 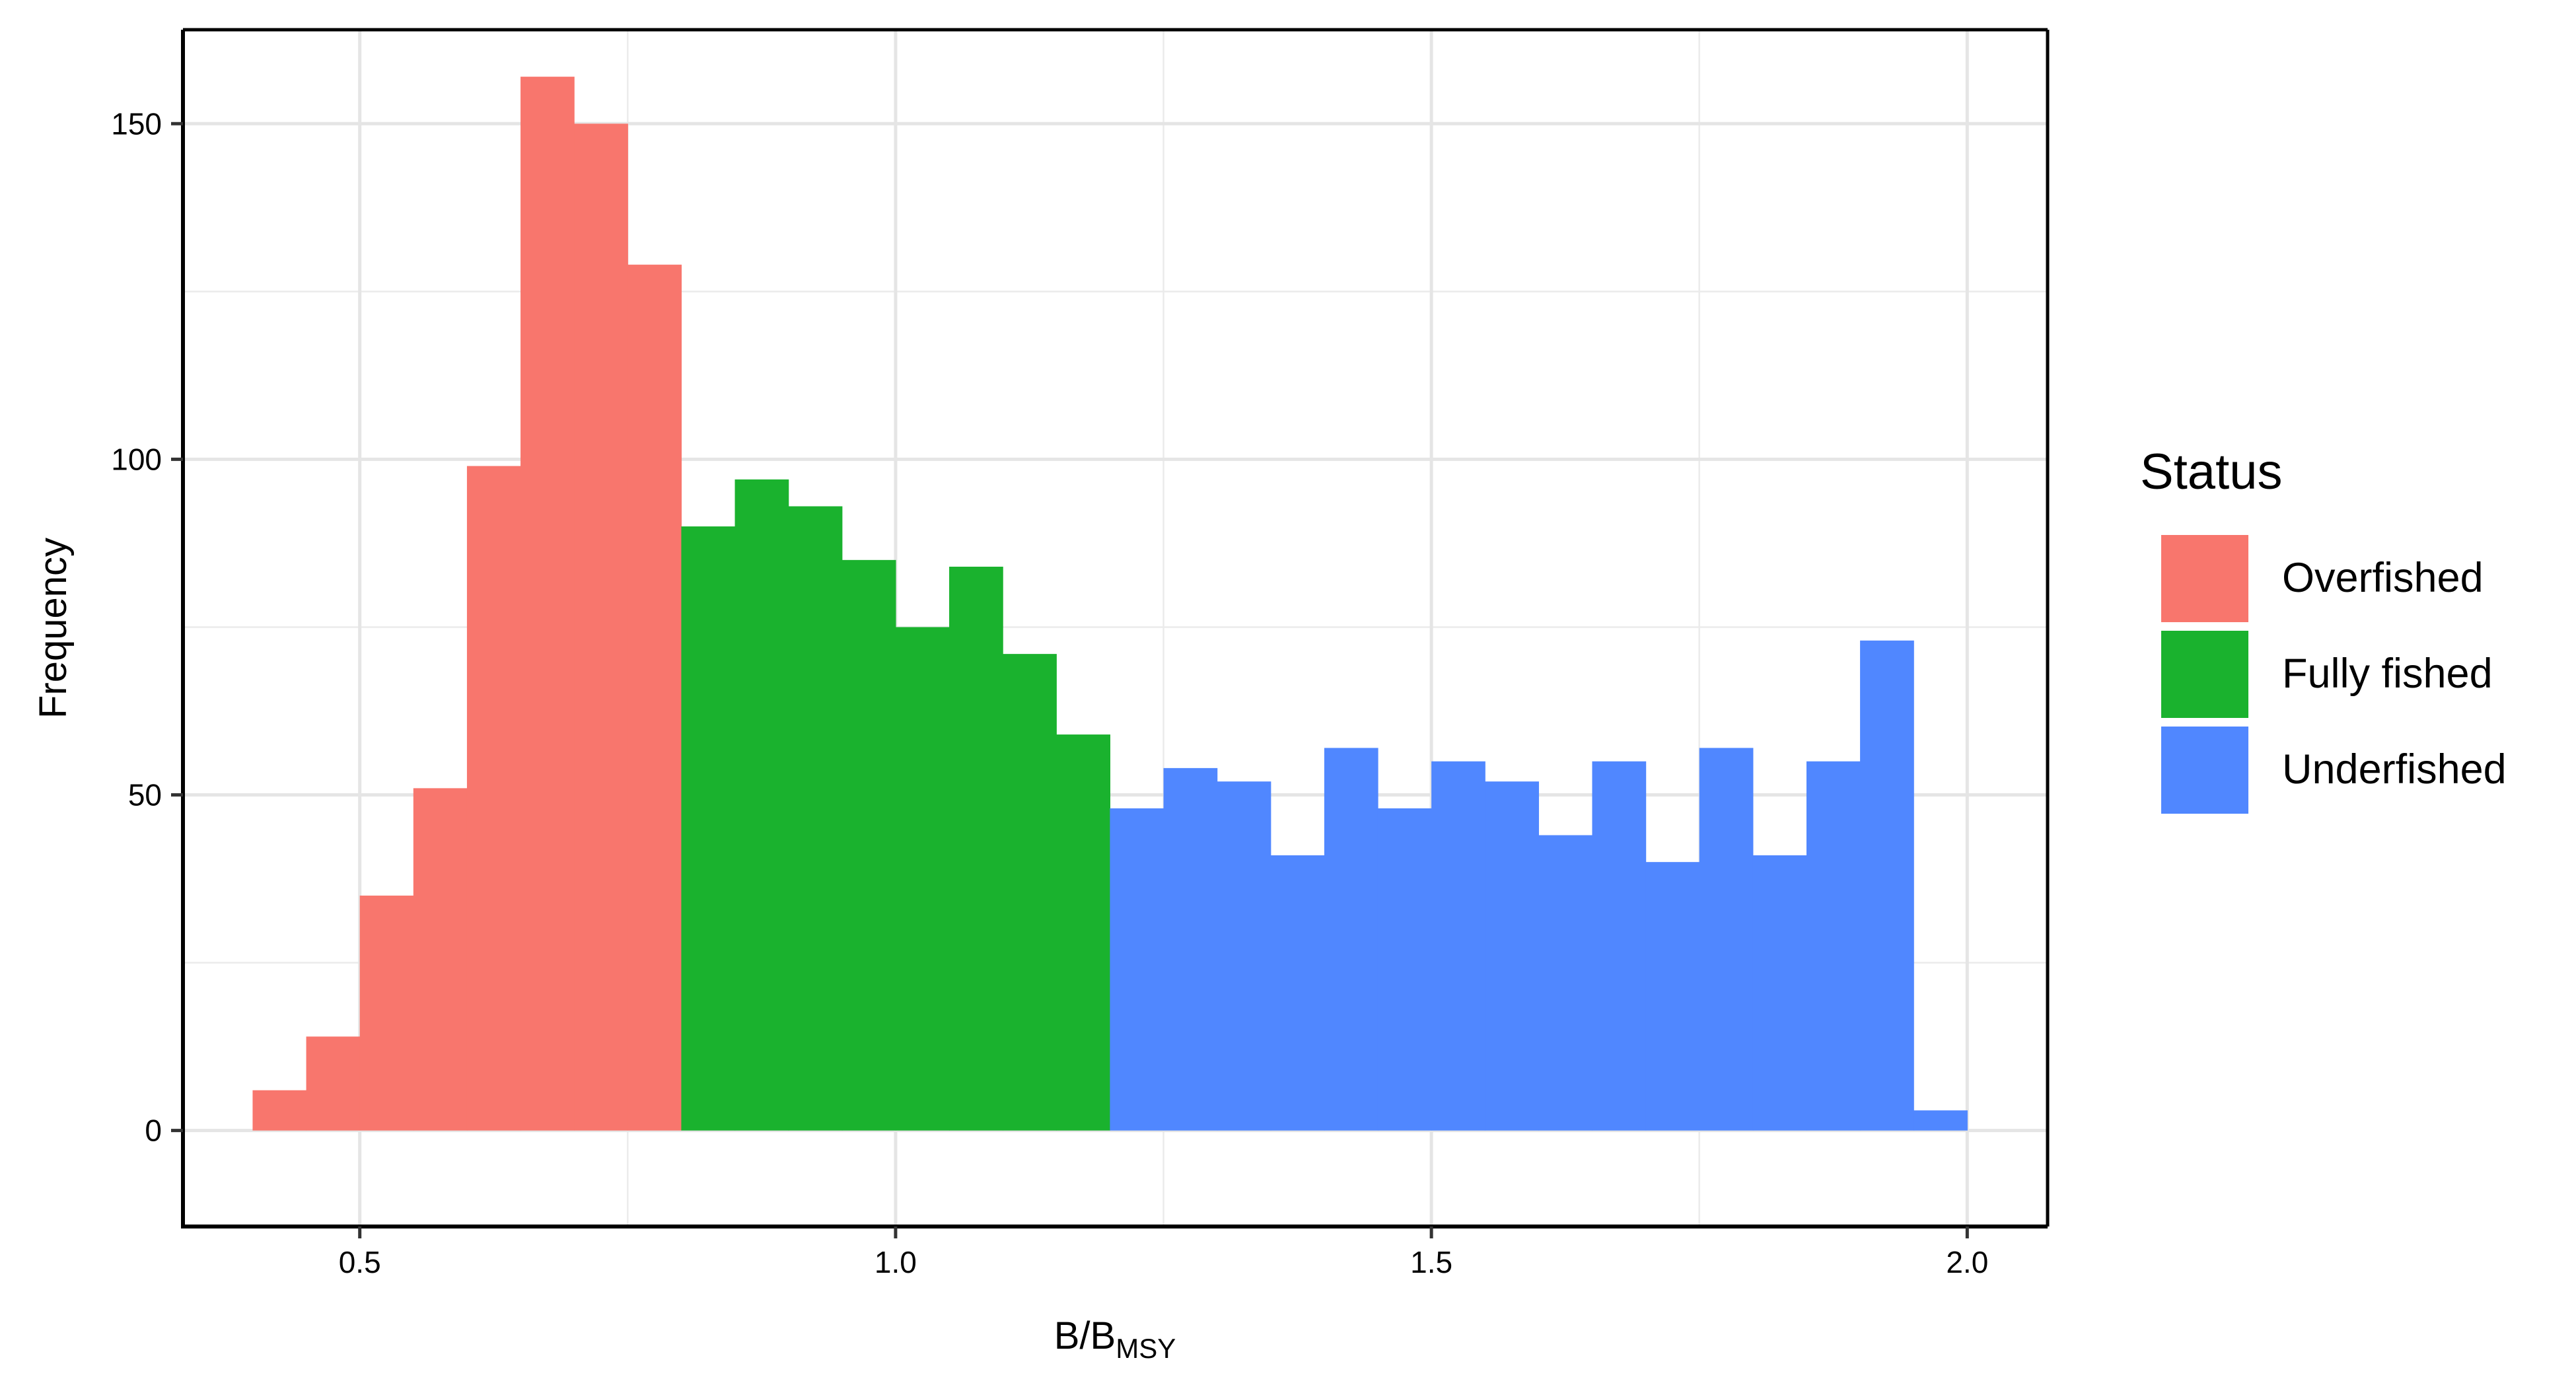 I want to click on legend-key-underfished, so click(x=2204, y=770).